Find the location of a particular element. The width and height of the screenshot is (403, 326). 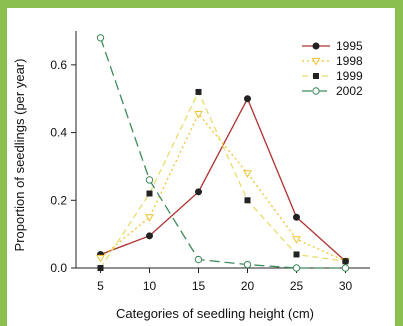

x-tick-label: 25 is located at coordinates (297, 286).